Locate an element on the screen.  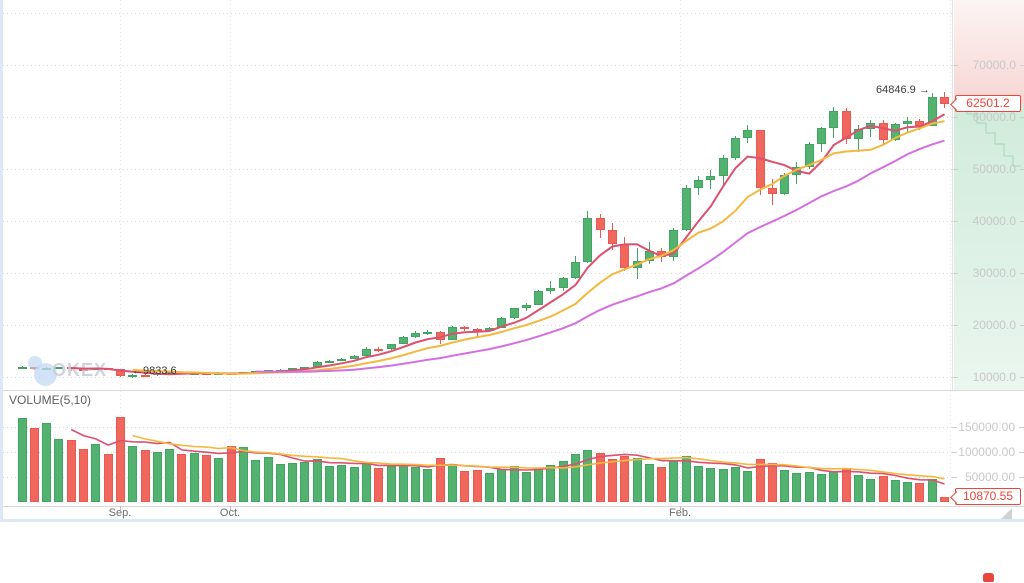
time-axis: Sep. Oct. Feb. is located at coordinates (512, 512).